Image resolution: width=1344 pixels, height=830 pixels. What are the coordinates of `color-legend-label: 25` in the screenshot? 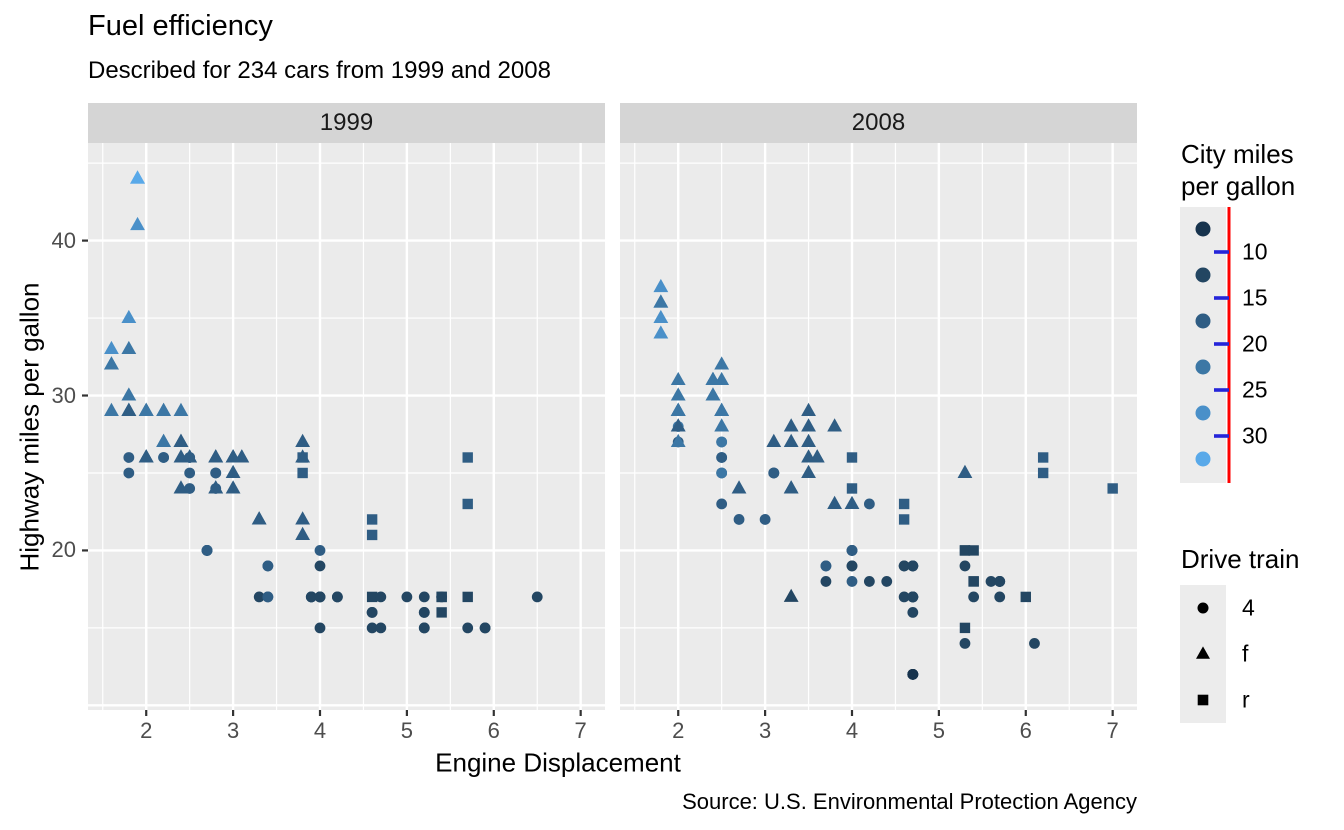 It's located at (1255, 389).